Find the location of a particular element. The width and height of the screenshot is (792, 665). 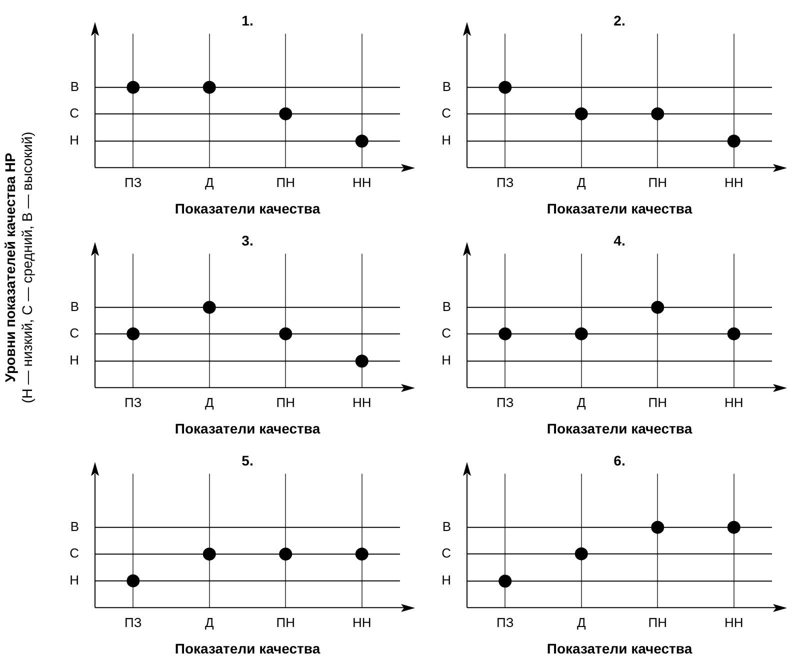

chart-title: 6. is located at coordinates (620, 460).